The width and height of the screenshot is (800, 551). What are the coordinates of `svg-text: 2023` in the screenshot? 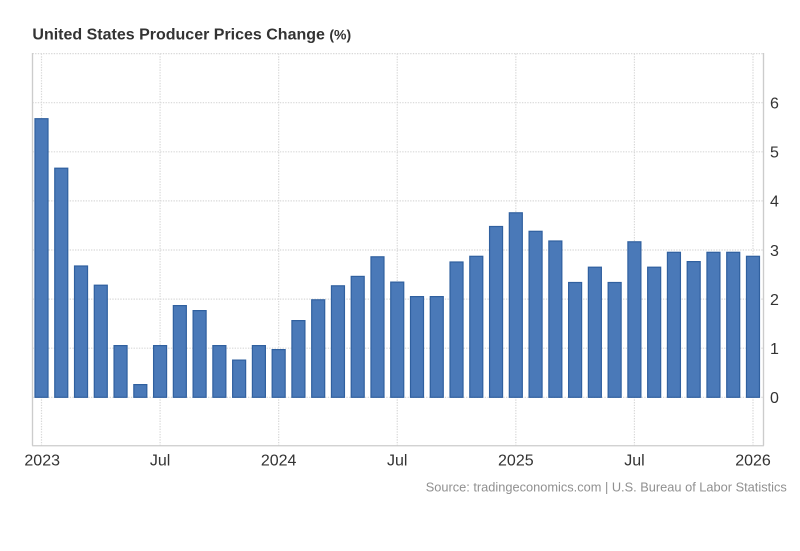 It's located at (42, 461).